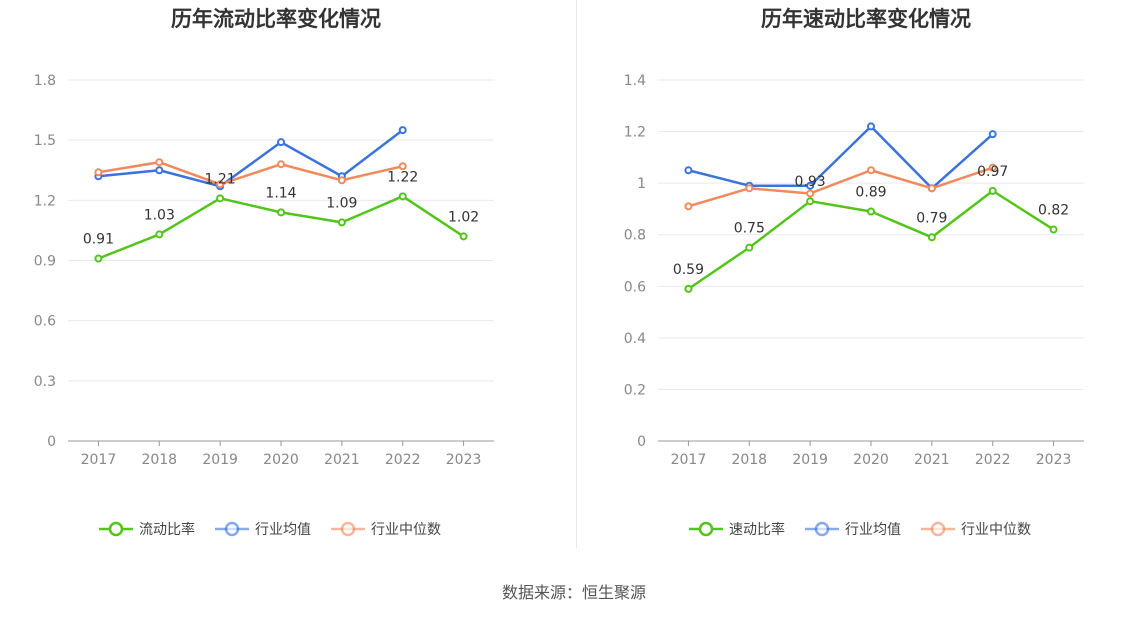 The width and height of the screenshot is (1148, 619). Describe the element at coordinates (635, 133) in the screenshot. I see `y-tick-label: 1.2` at that location.